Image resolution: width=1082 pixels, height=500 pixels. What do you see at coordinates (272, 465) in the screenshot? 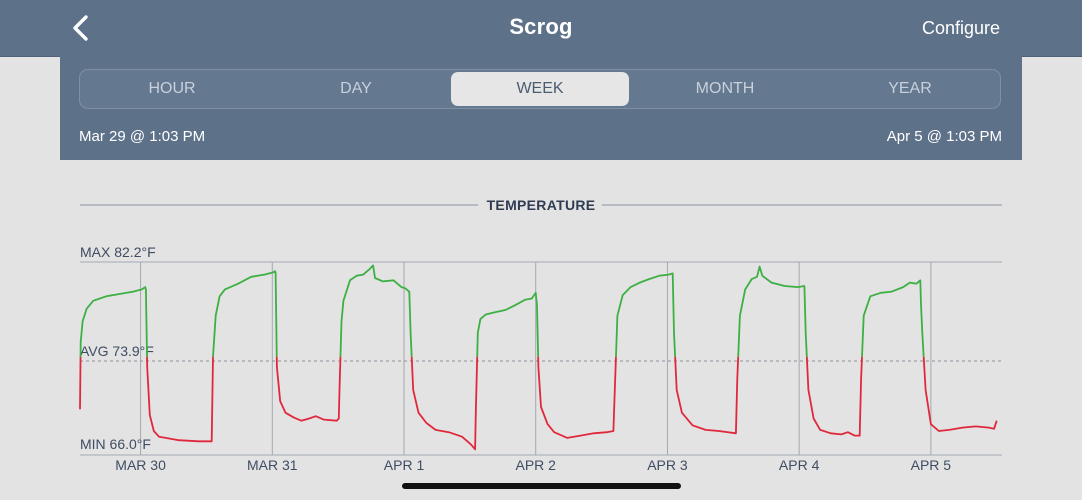
I see `x-tick-label: MAR 31` at bounding box center [272, 465].